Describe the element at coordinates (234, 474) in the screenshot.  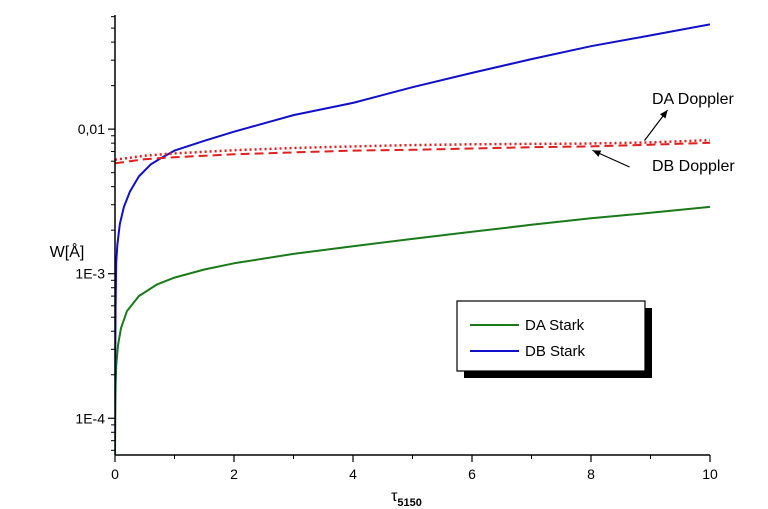
I see `x-tick-label: 2` at that location.